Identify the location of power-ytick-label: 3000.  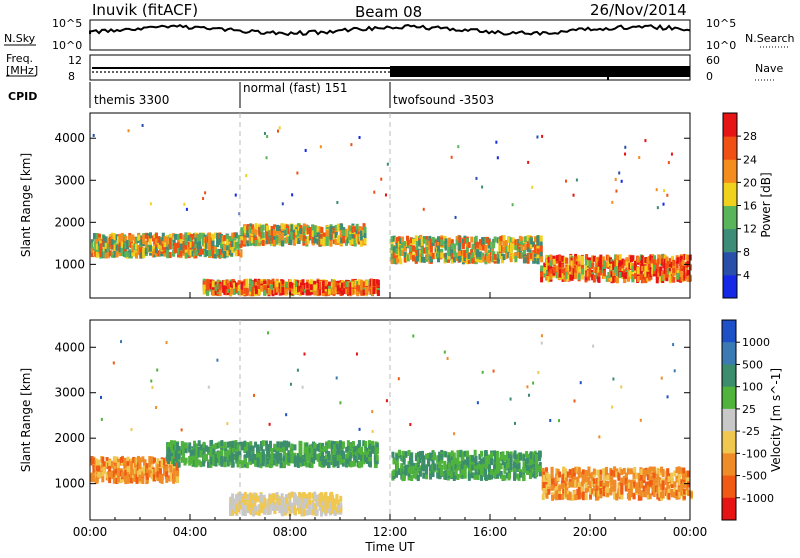
(69, 180).